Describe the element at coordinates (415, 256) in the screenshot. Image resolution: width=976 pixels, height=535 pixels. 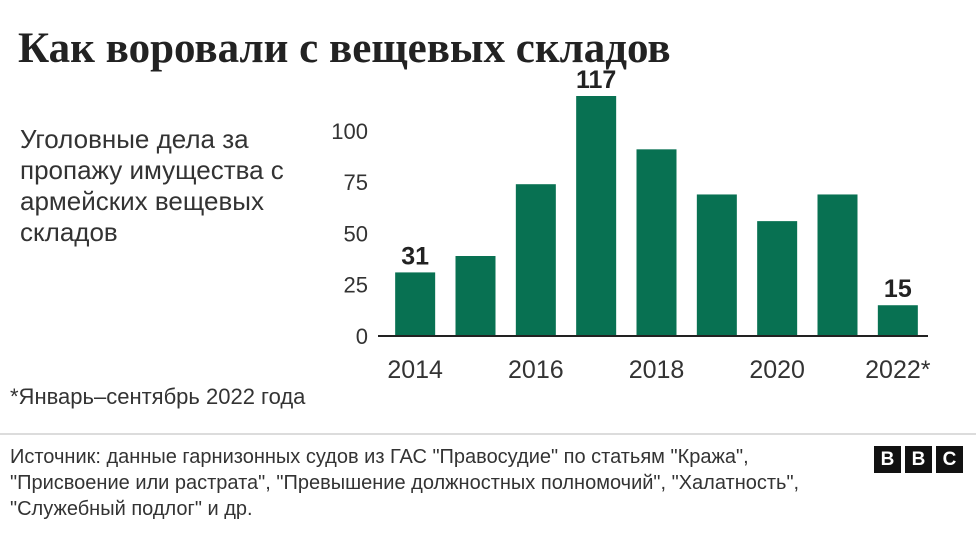
I see `data-label: 31` at that location.